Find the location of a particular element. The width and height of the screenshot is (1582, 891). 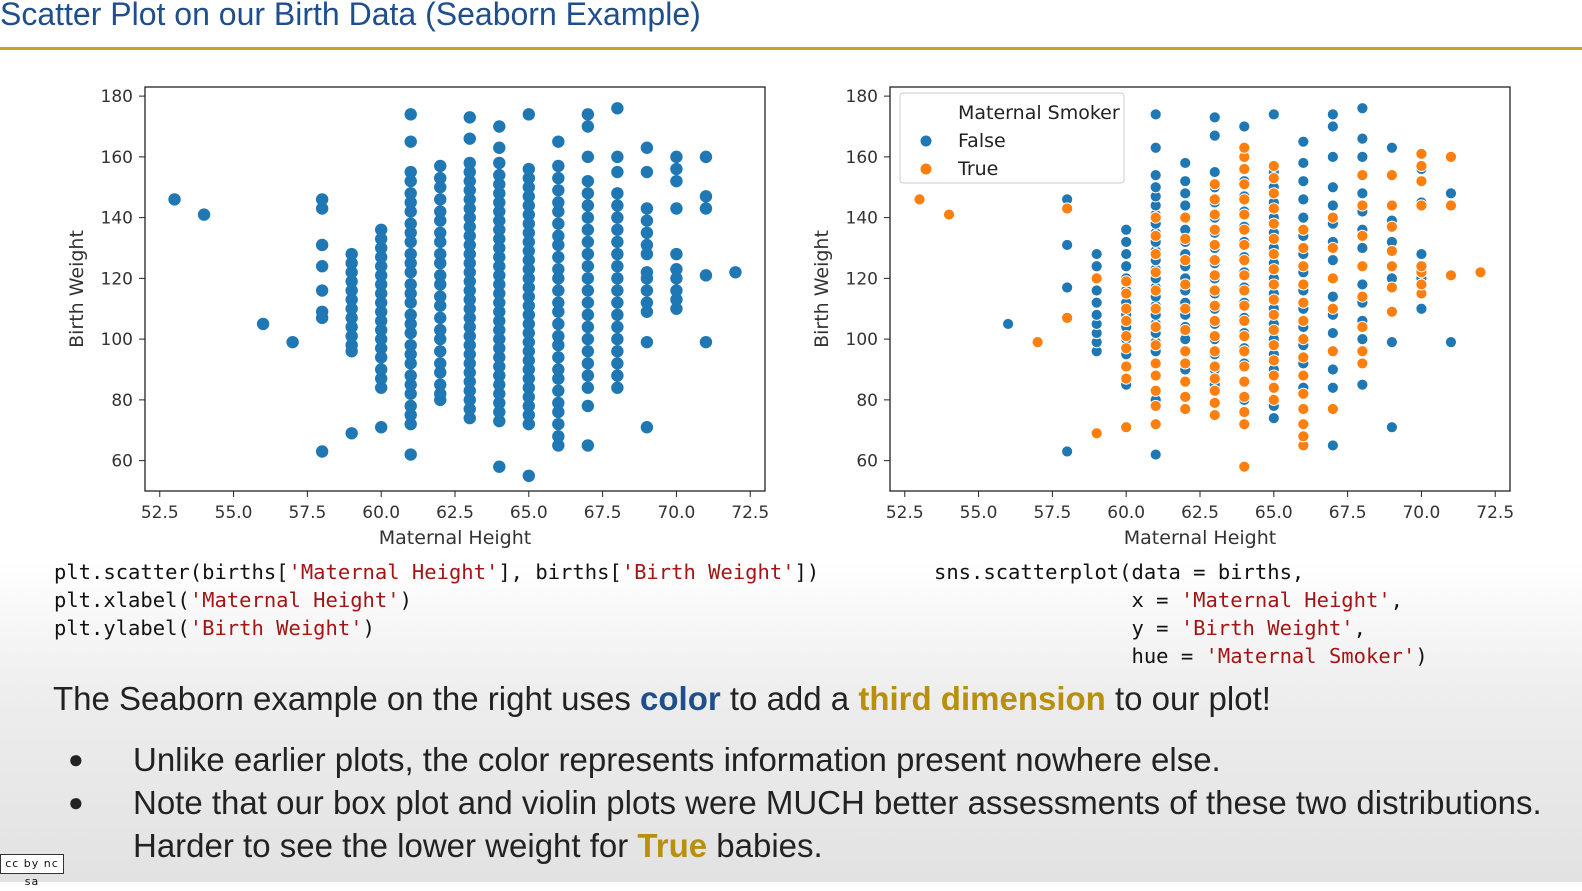

code-string: 'Birth Weight' is located at coordinates (276, 628).